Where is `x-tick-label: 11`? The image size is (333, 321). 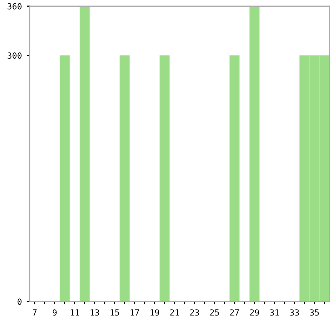 x-tick-label: 11 is located at coordinates (75, 313).